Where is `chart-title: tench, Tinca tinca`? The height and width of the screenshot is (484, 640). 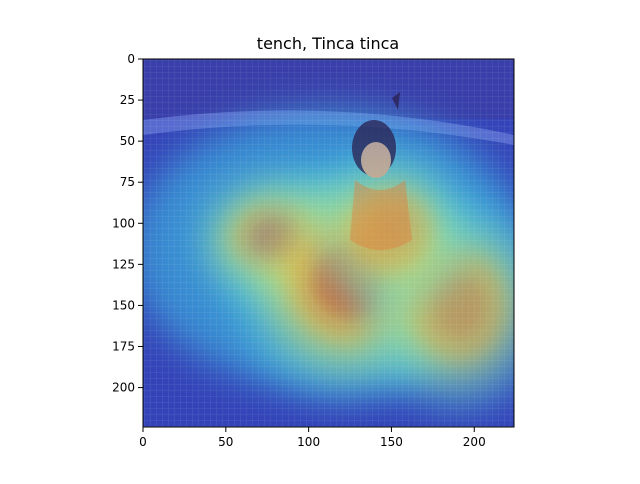 chart-title: tench, Tinca tinca is located at coordinates (328, 43).